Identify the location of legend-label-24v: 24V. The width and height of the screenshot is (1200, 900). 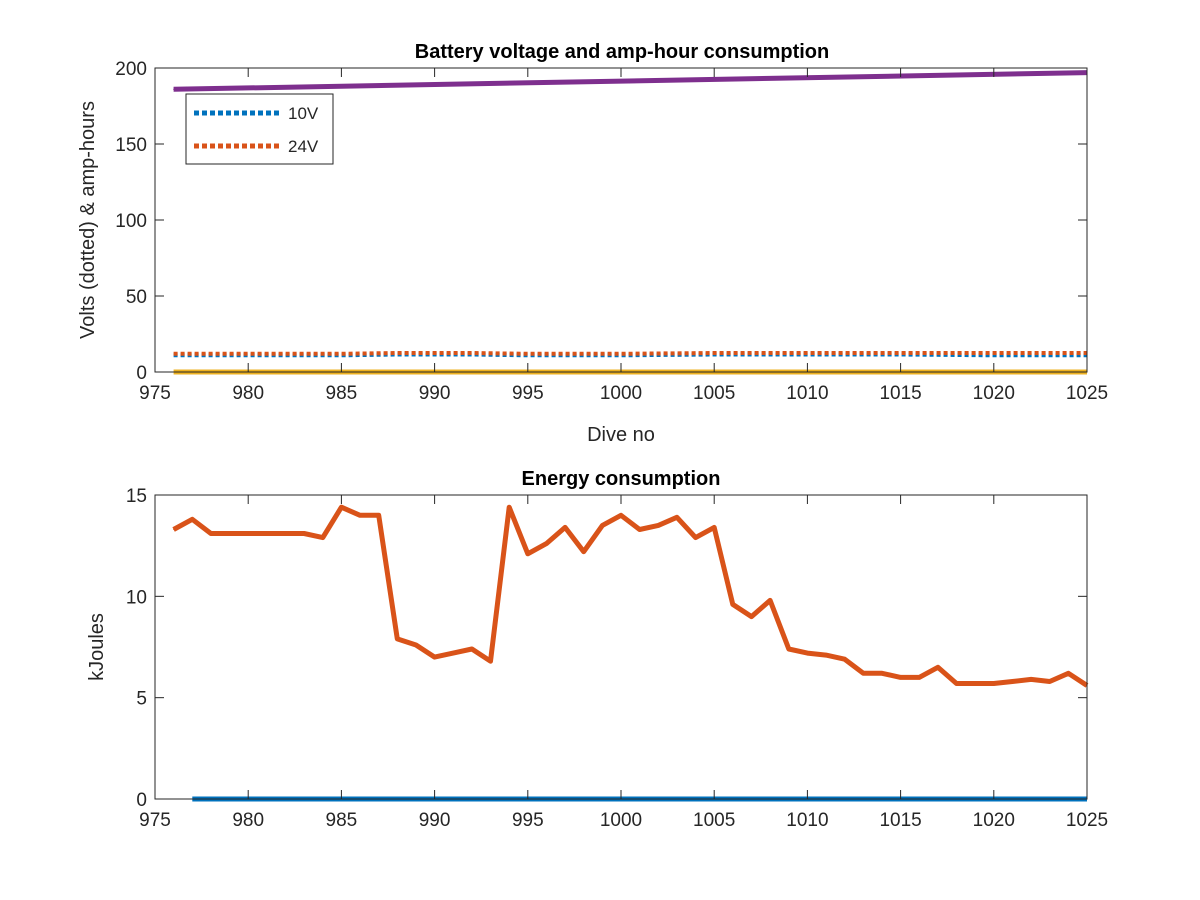
(303, 146).